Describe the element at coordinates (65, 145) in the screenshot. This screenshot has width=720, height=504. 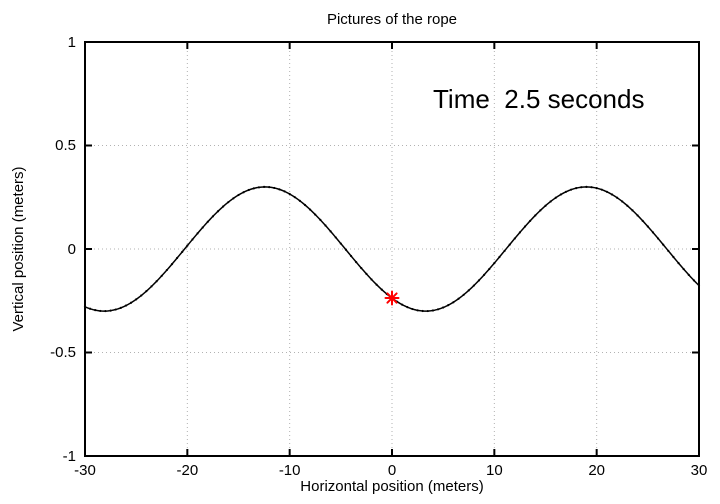
I see `y-tick-label: 0.5` at that location.